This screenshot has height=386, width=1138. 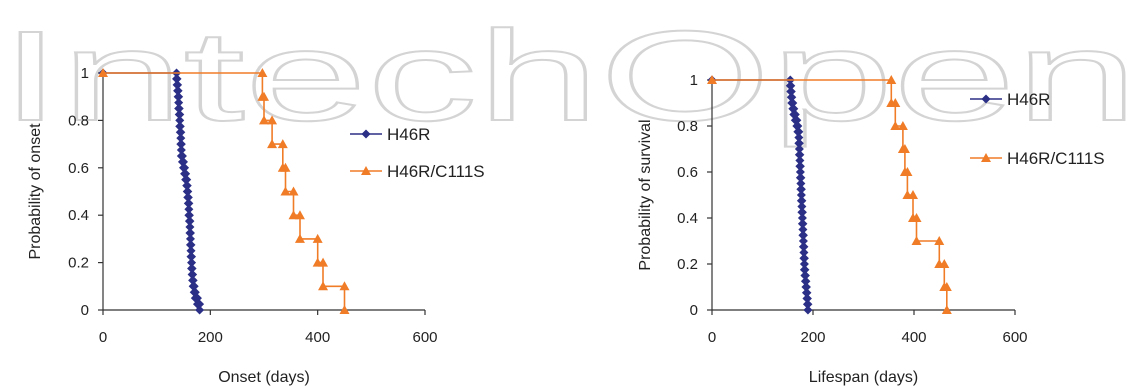 I want to click on y-tick-label: 0.2, so click(x=78, y=263).